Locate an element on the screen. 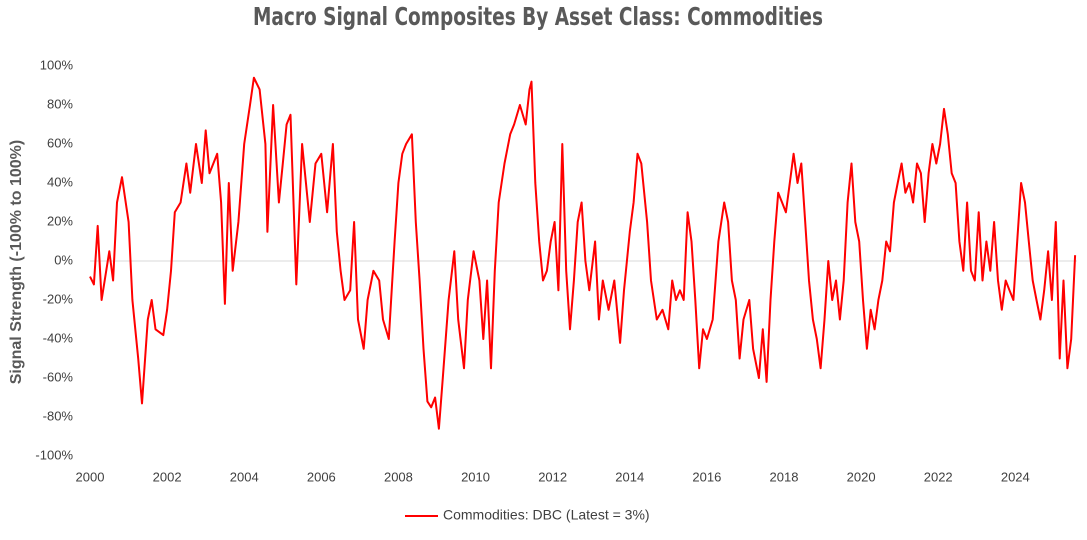  y-tick-label: 0% is located at coordinates (63, 259).